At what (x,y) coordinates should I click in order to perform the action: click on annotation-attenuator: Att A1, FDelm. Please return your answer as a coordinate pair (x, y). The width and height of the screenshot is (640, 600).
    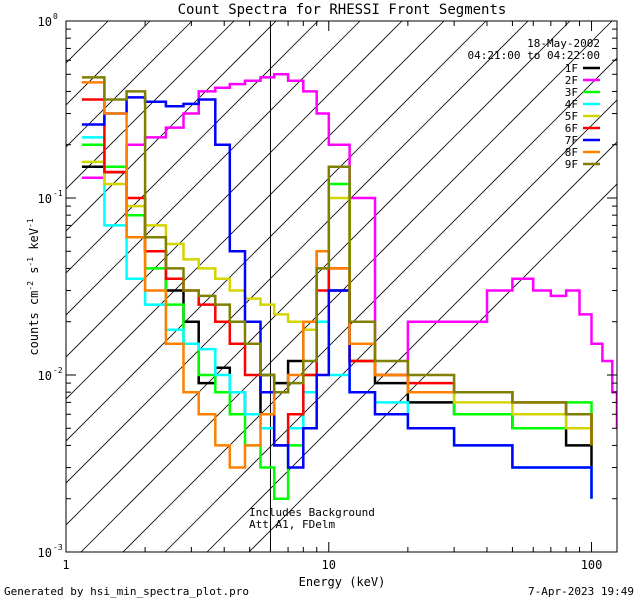
    Looking at the image, I should click on (292, 524).